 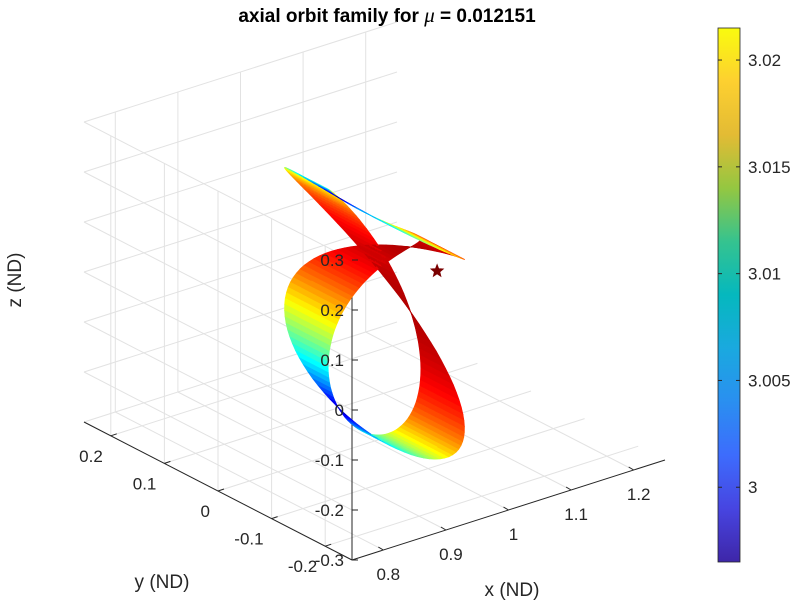 I want to click on colorbar-tick-label: 3.02, so click(x=764, y=60).